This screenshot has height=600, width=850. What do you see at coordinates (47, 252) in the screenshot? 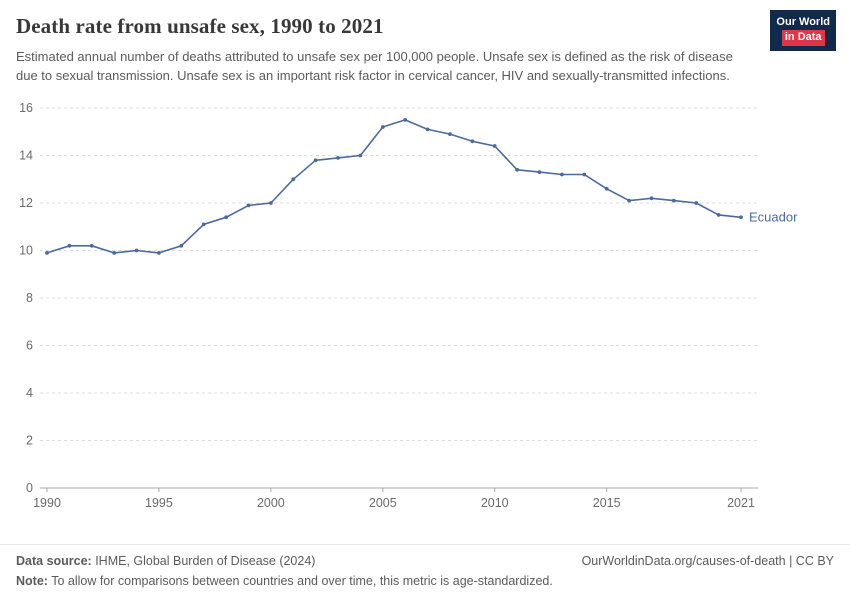
I see `data-point-ecuador-1990` at bounding box center [47, 252].